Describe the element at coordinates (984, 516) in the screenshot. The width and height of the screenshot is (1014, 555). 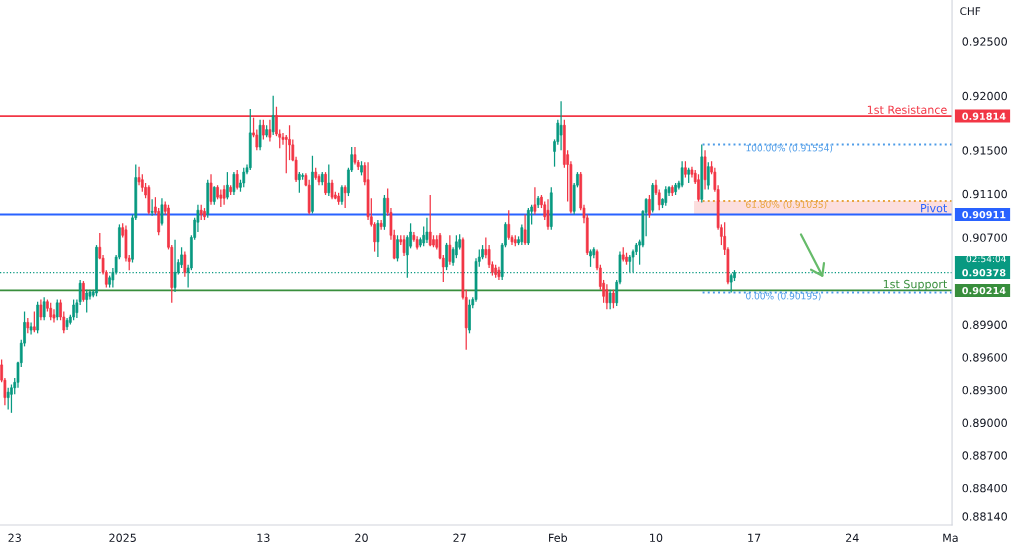
I see `y-tick-label: 0.88140` at that location.